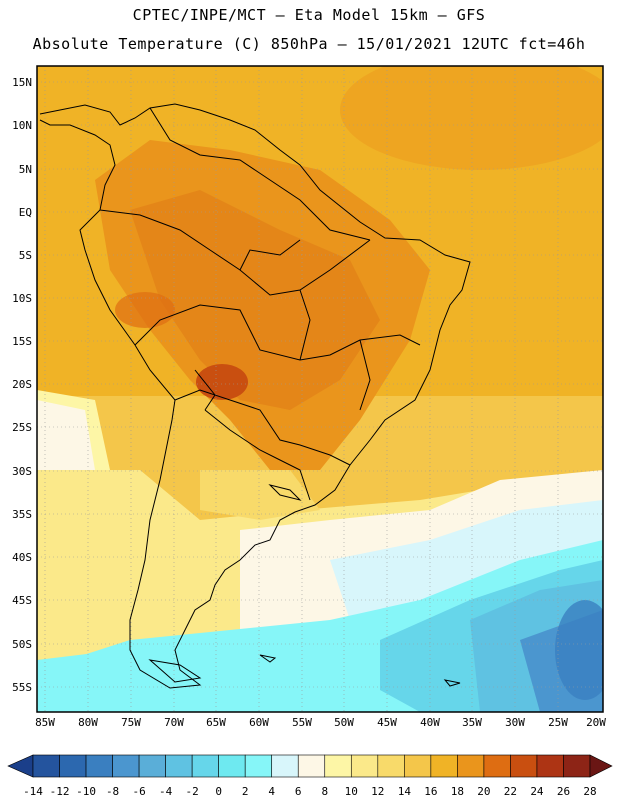  I want to click on lat-label: 15N, so click(22, 82).